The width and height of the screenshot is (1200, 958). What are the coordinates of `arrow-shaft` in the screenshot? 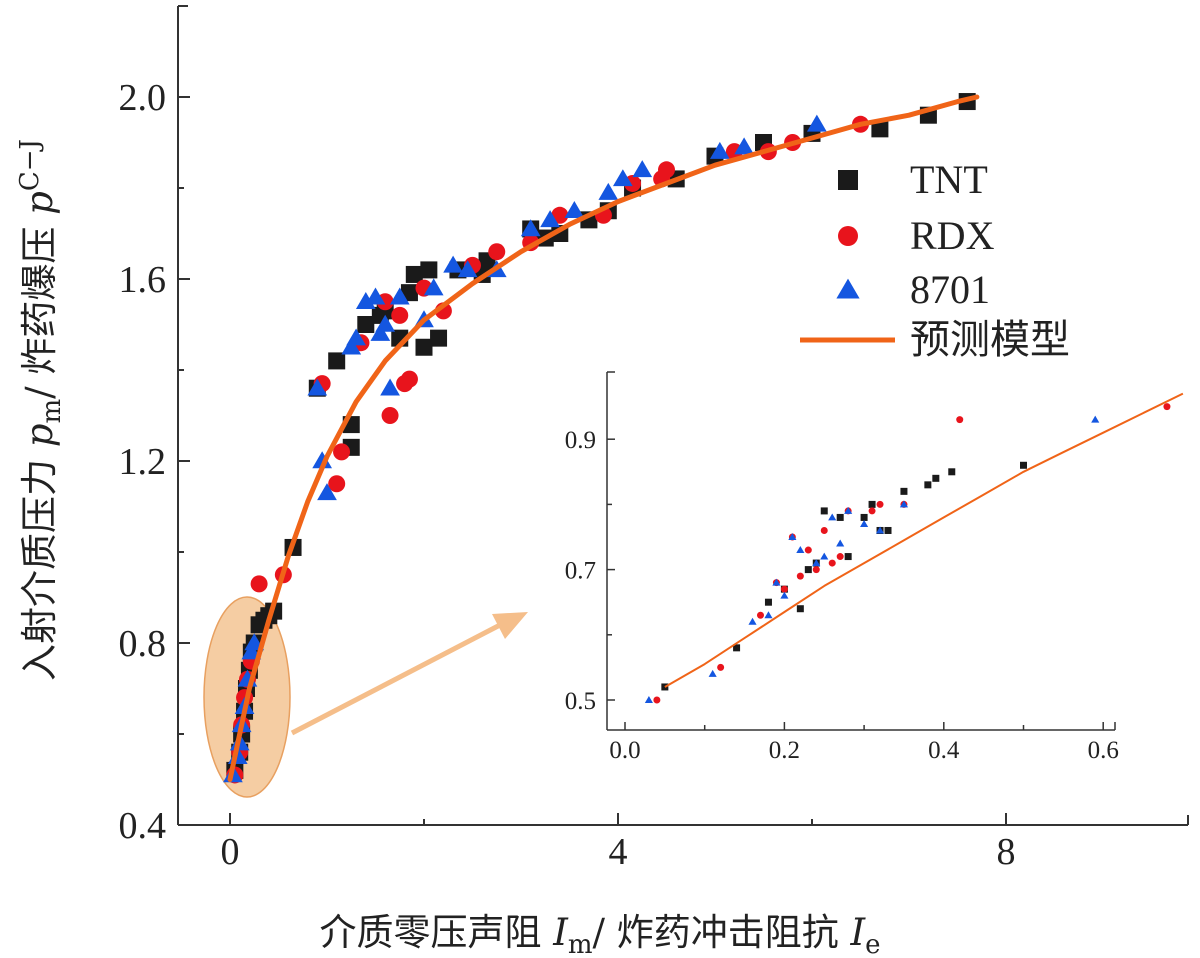 It's located at (396, 679).